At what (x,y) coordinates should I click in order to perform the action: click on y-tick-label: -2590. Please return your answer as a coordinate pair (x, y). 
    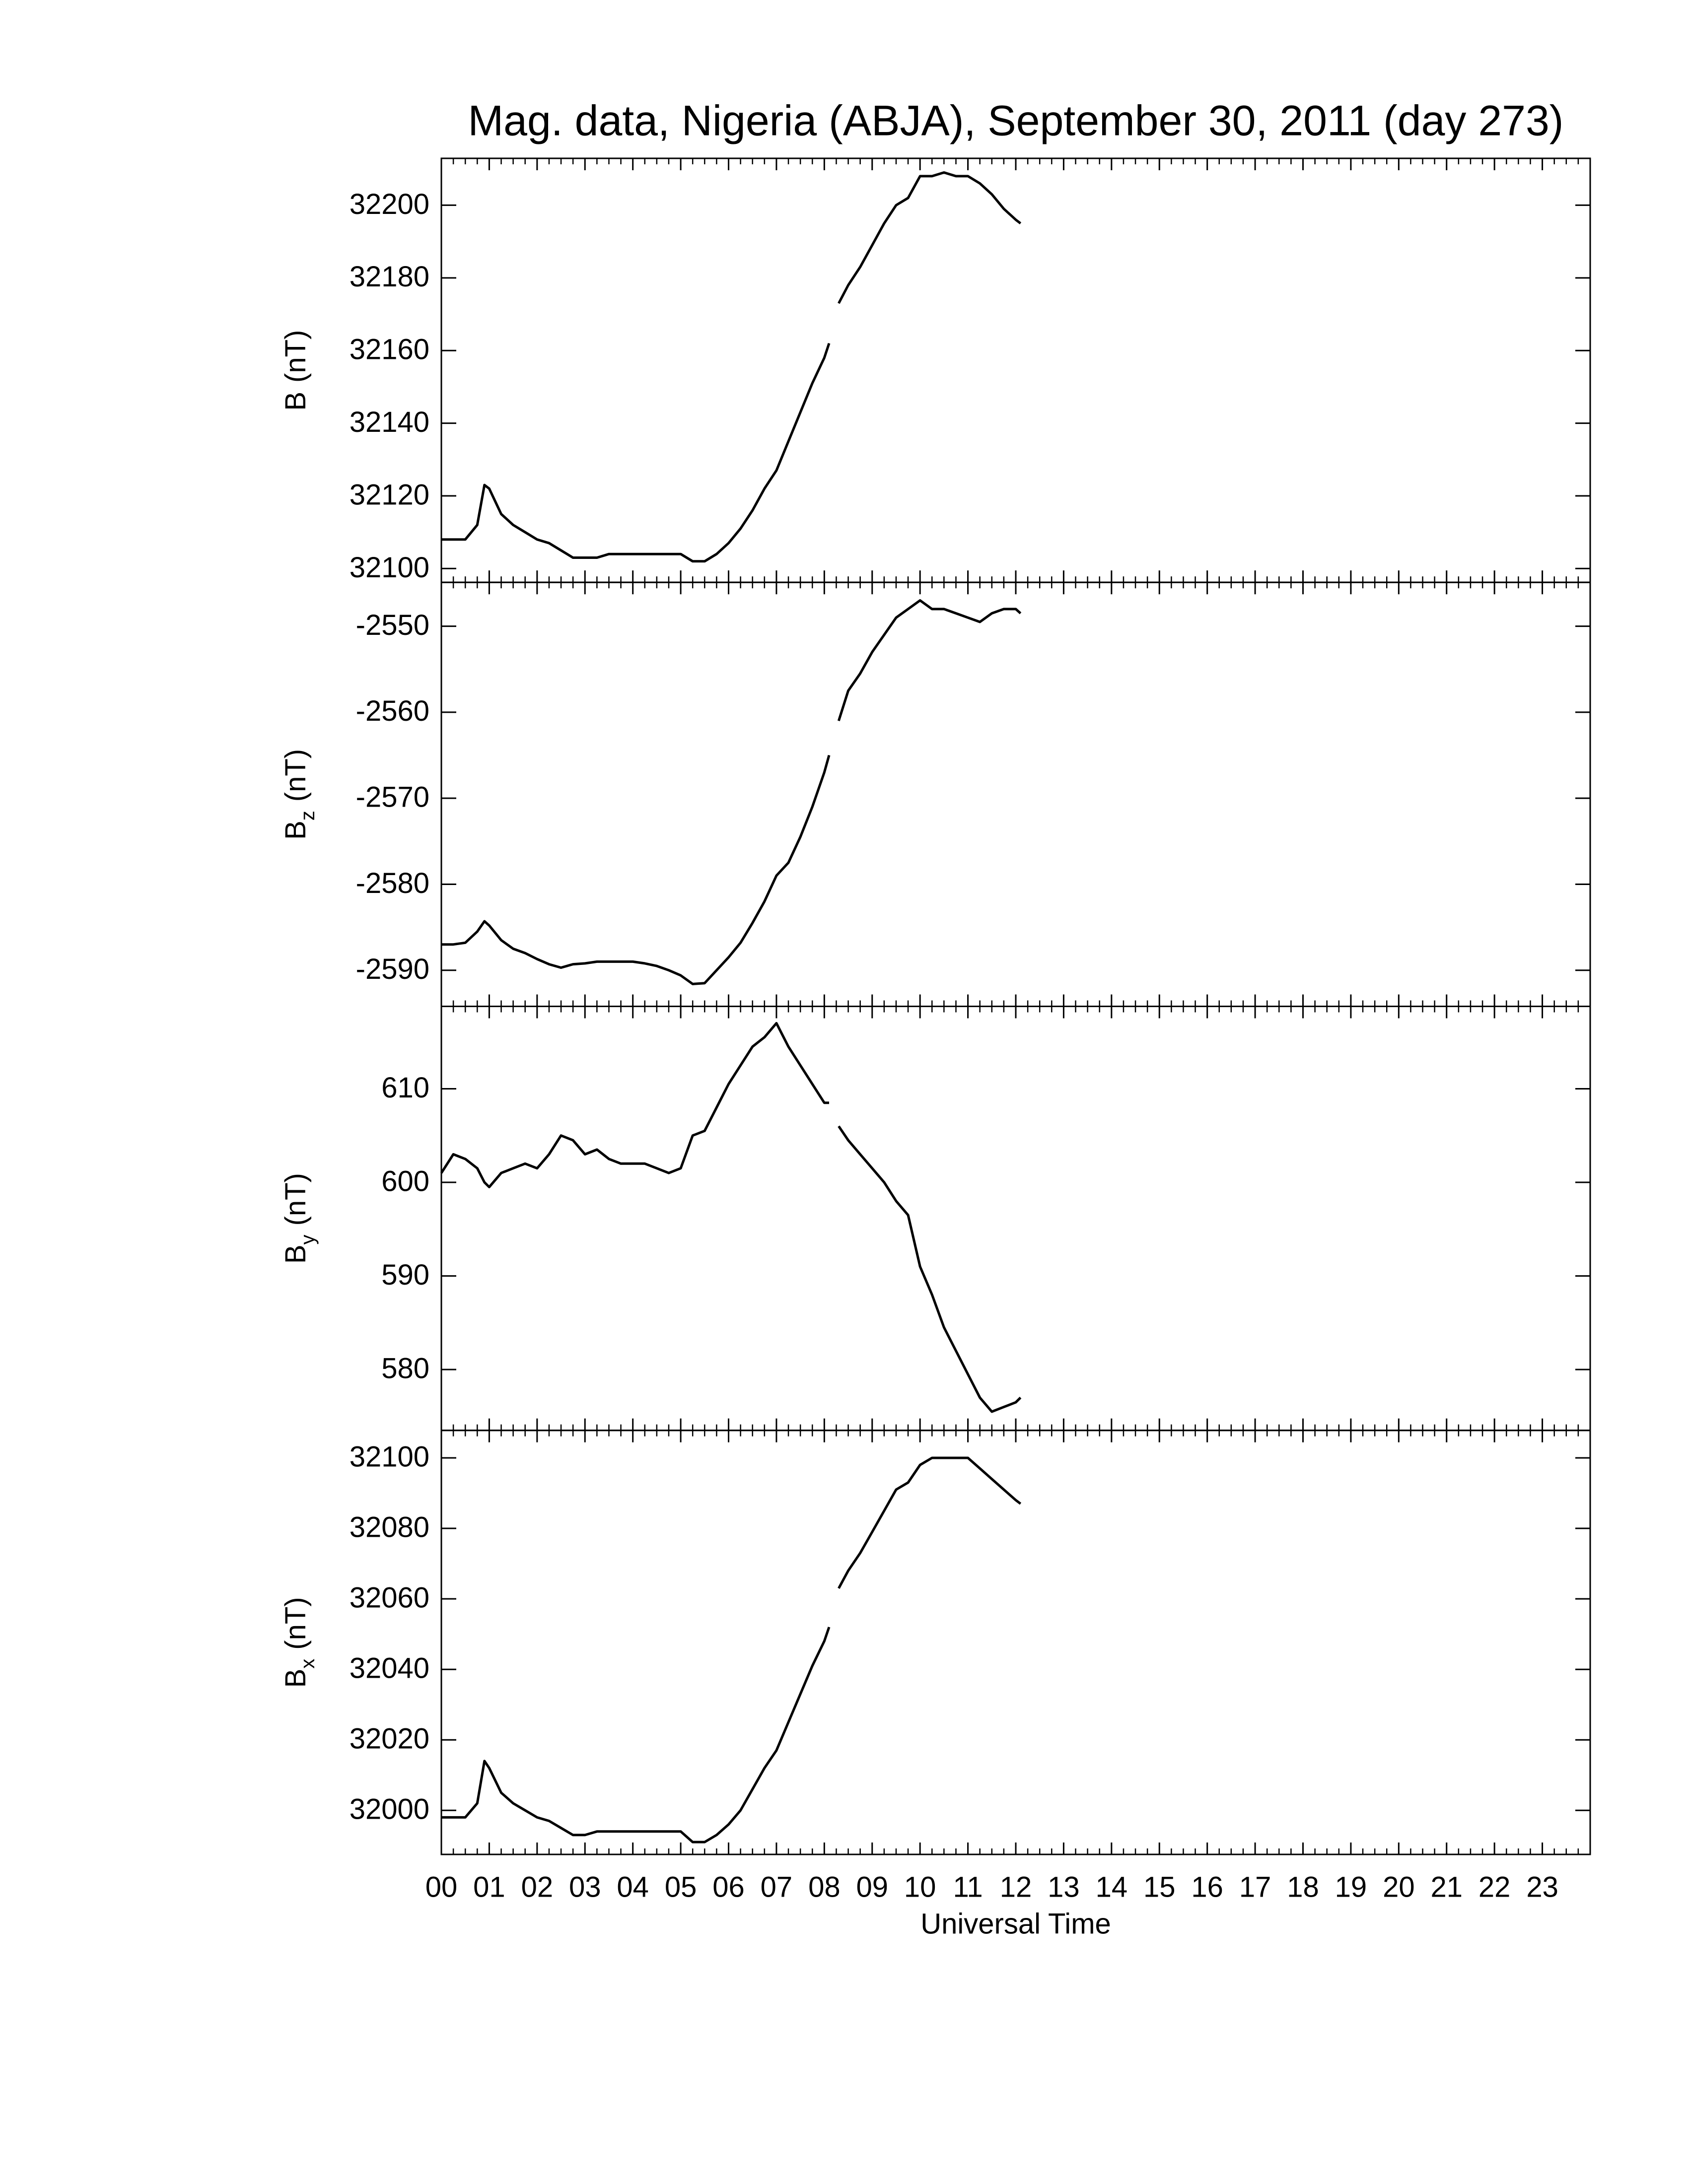
    Looking at the image, I should click on (392, 969).